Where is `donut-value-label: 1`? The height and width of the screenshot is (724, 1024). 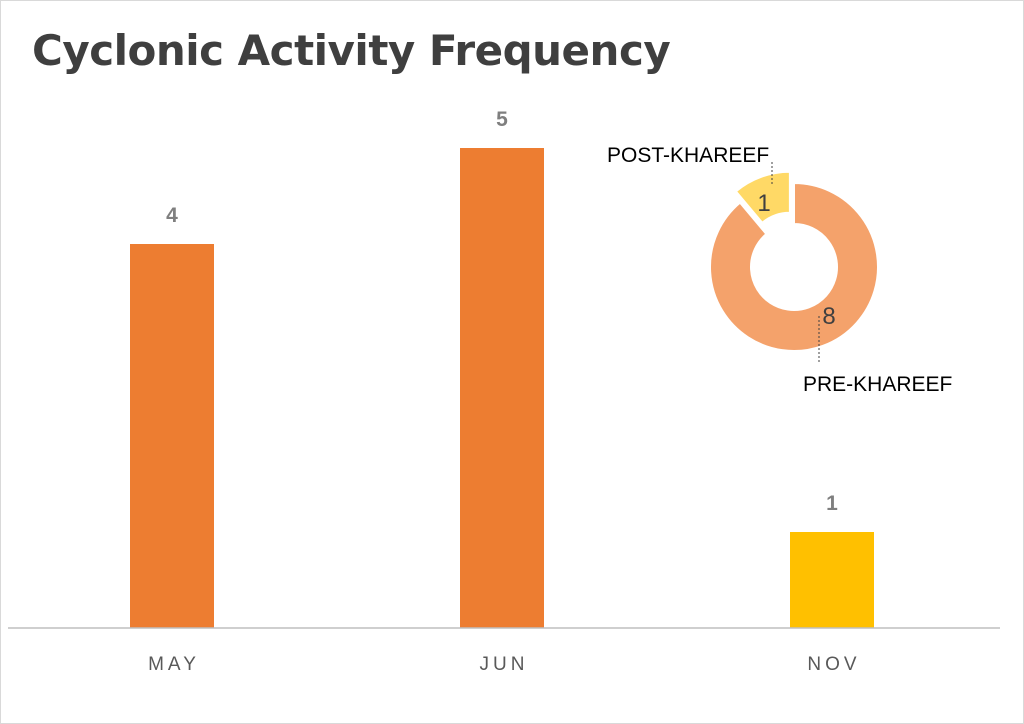
donut-value-label: 1 is located at coordinates (763, 203).